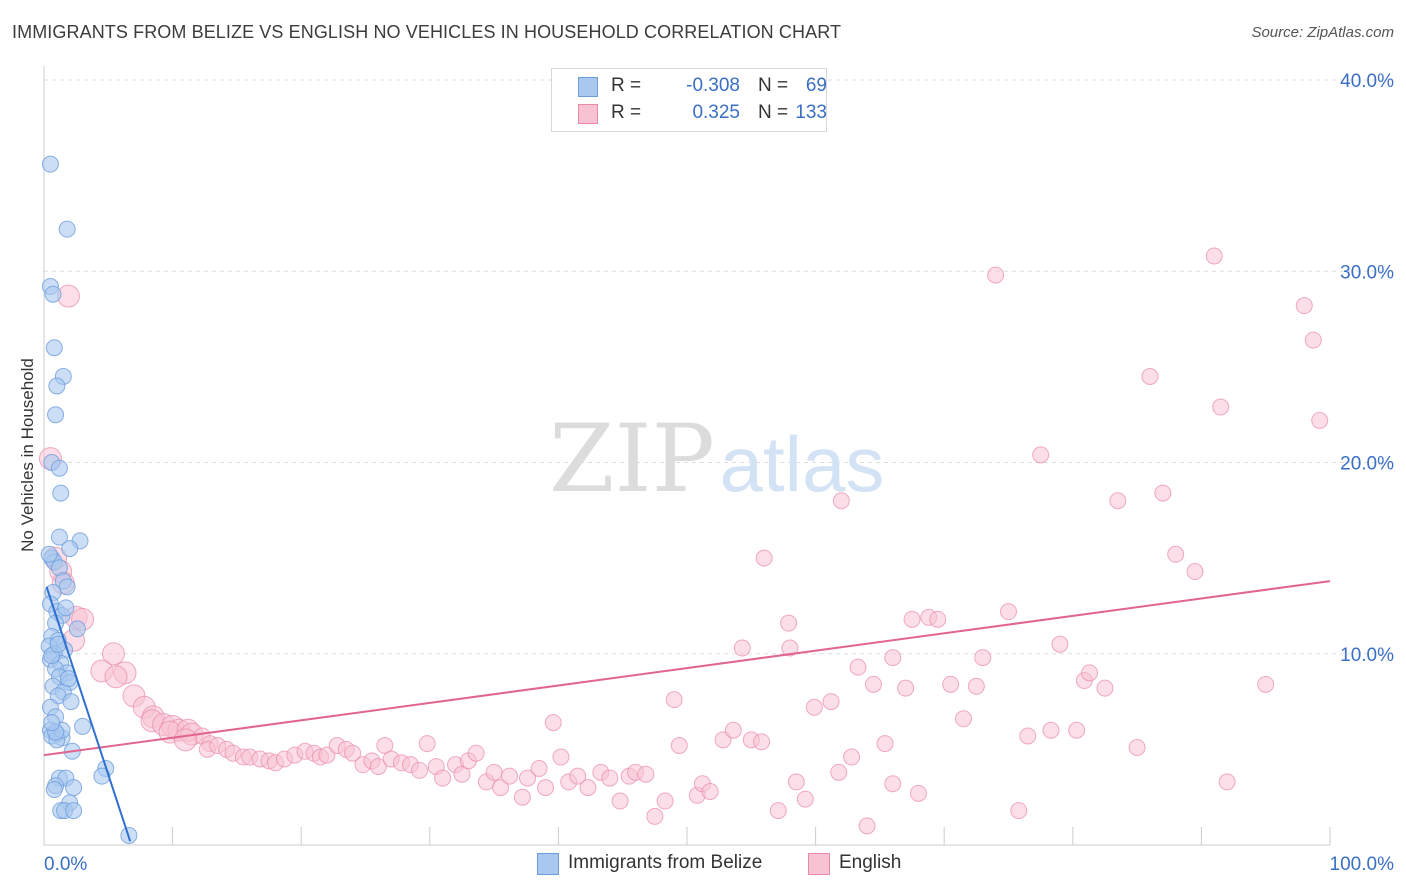 This screenshot has width=1406, height=892. What do you see at coordinates (89, 499) in the screenshot?
I see `belize-points` at bounding box center [89, 499].